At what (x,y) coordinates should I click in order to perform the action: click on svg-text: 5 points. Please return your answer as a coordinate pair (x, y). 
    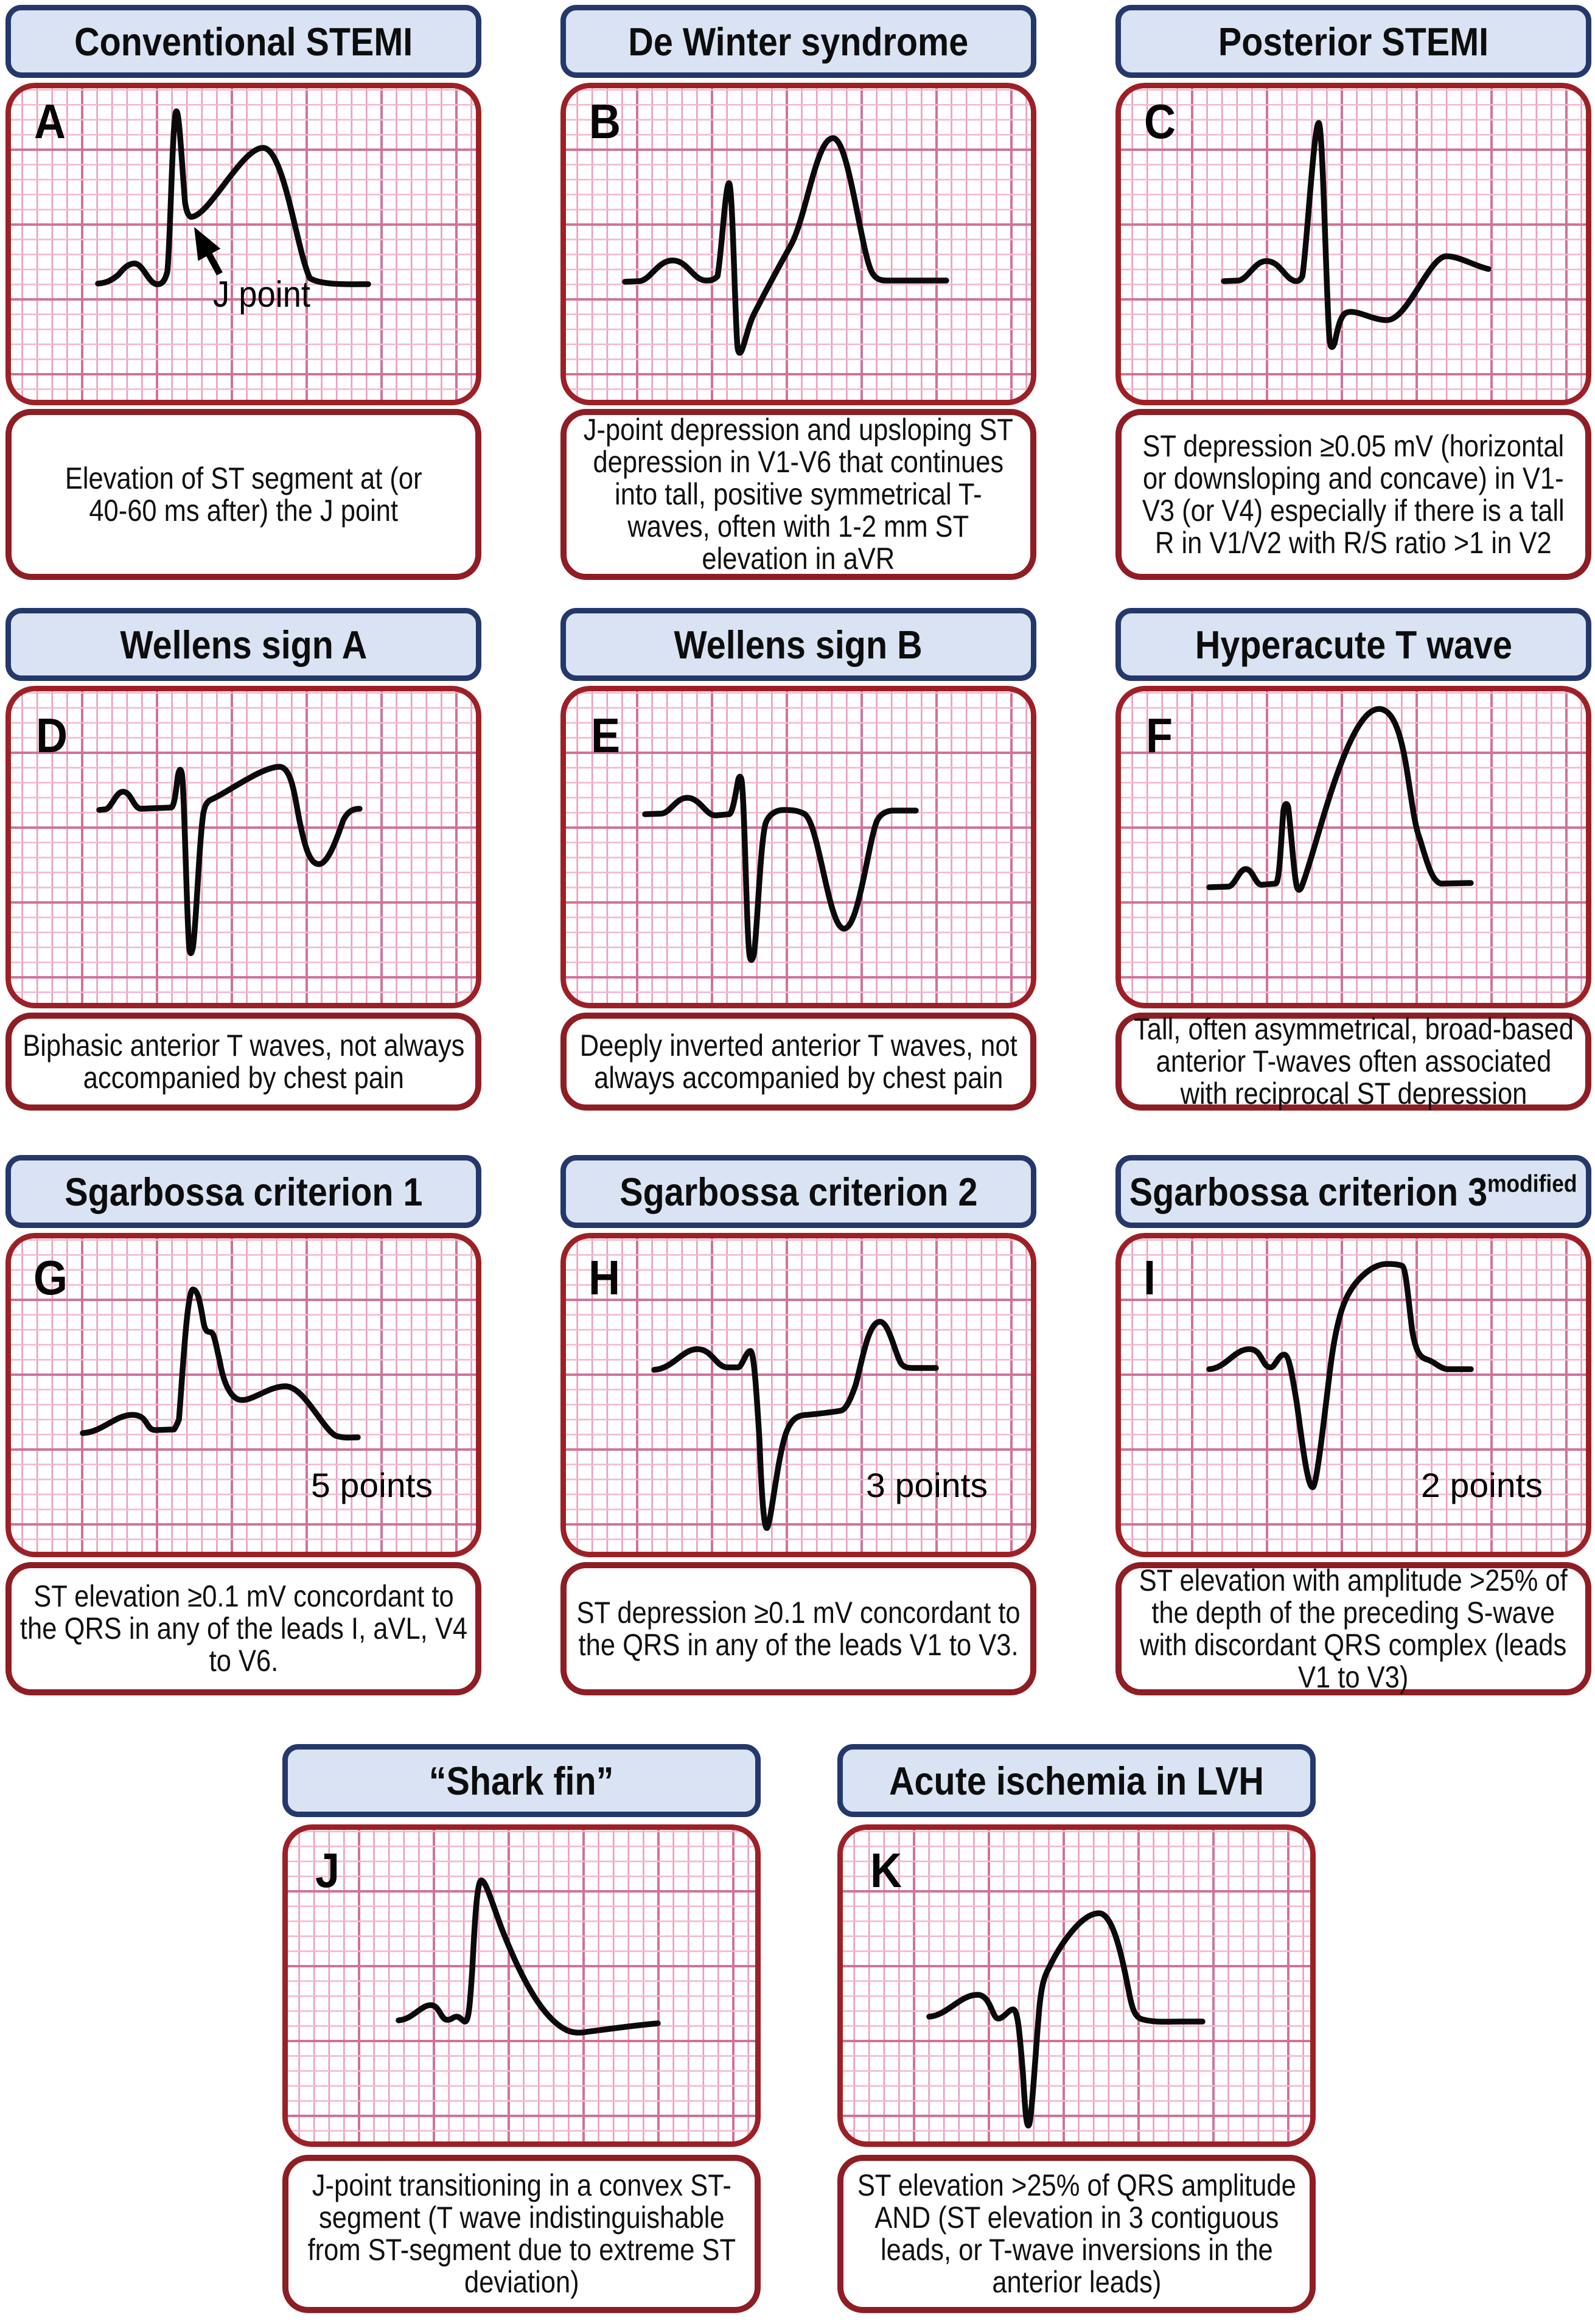
    Looking at the image, I should click on (372, 1485).